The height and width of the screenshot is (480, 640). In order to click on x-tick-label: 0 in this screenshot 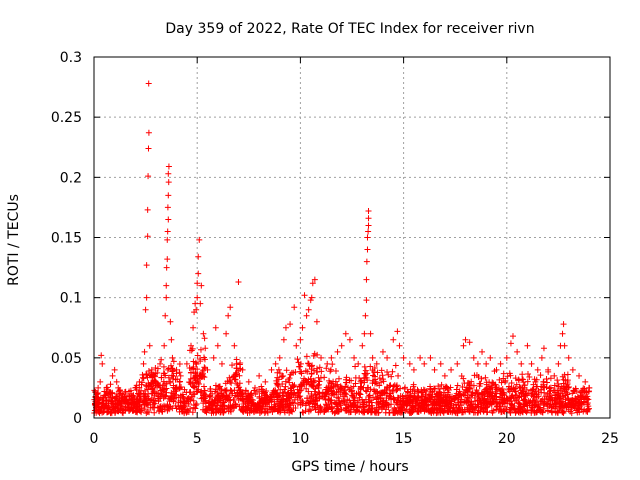, I will do `click(94, 439)`.